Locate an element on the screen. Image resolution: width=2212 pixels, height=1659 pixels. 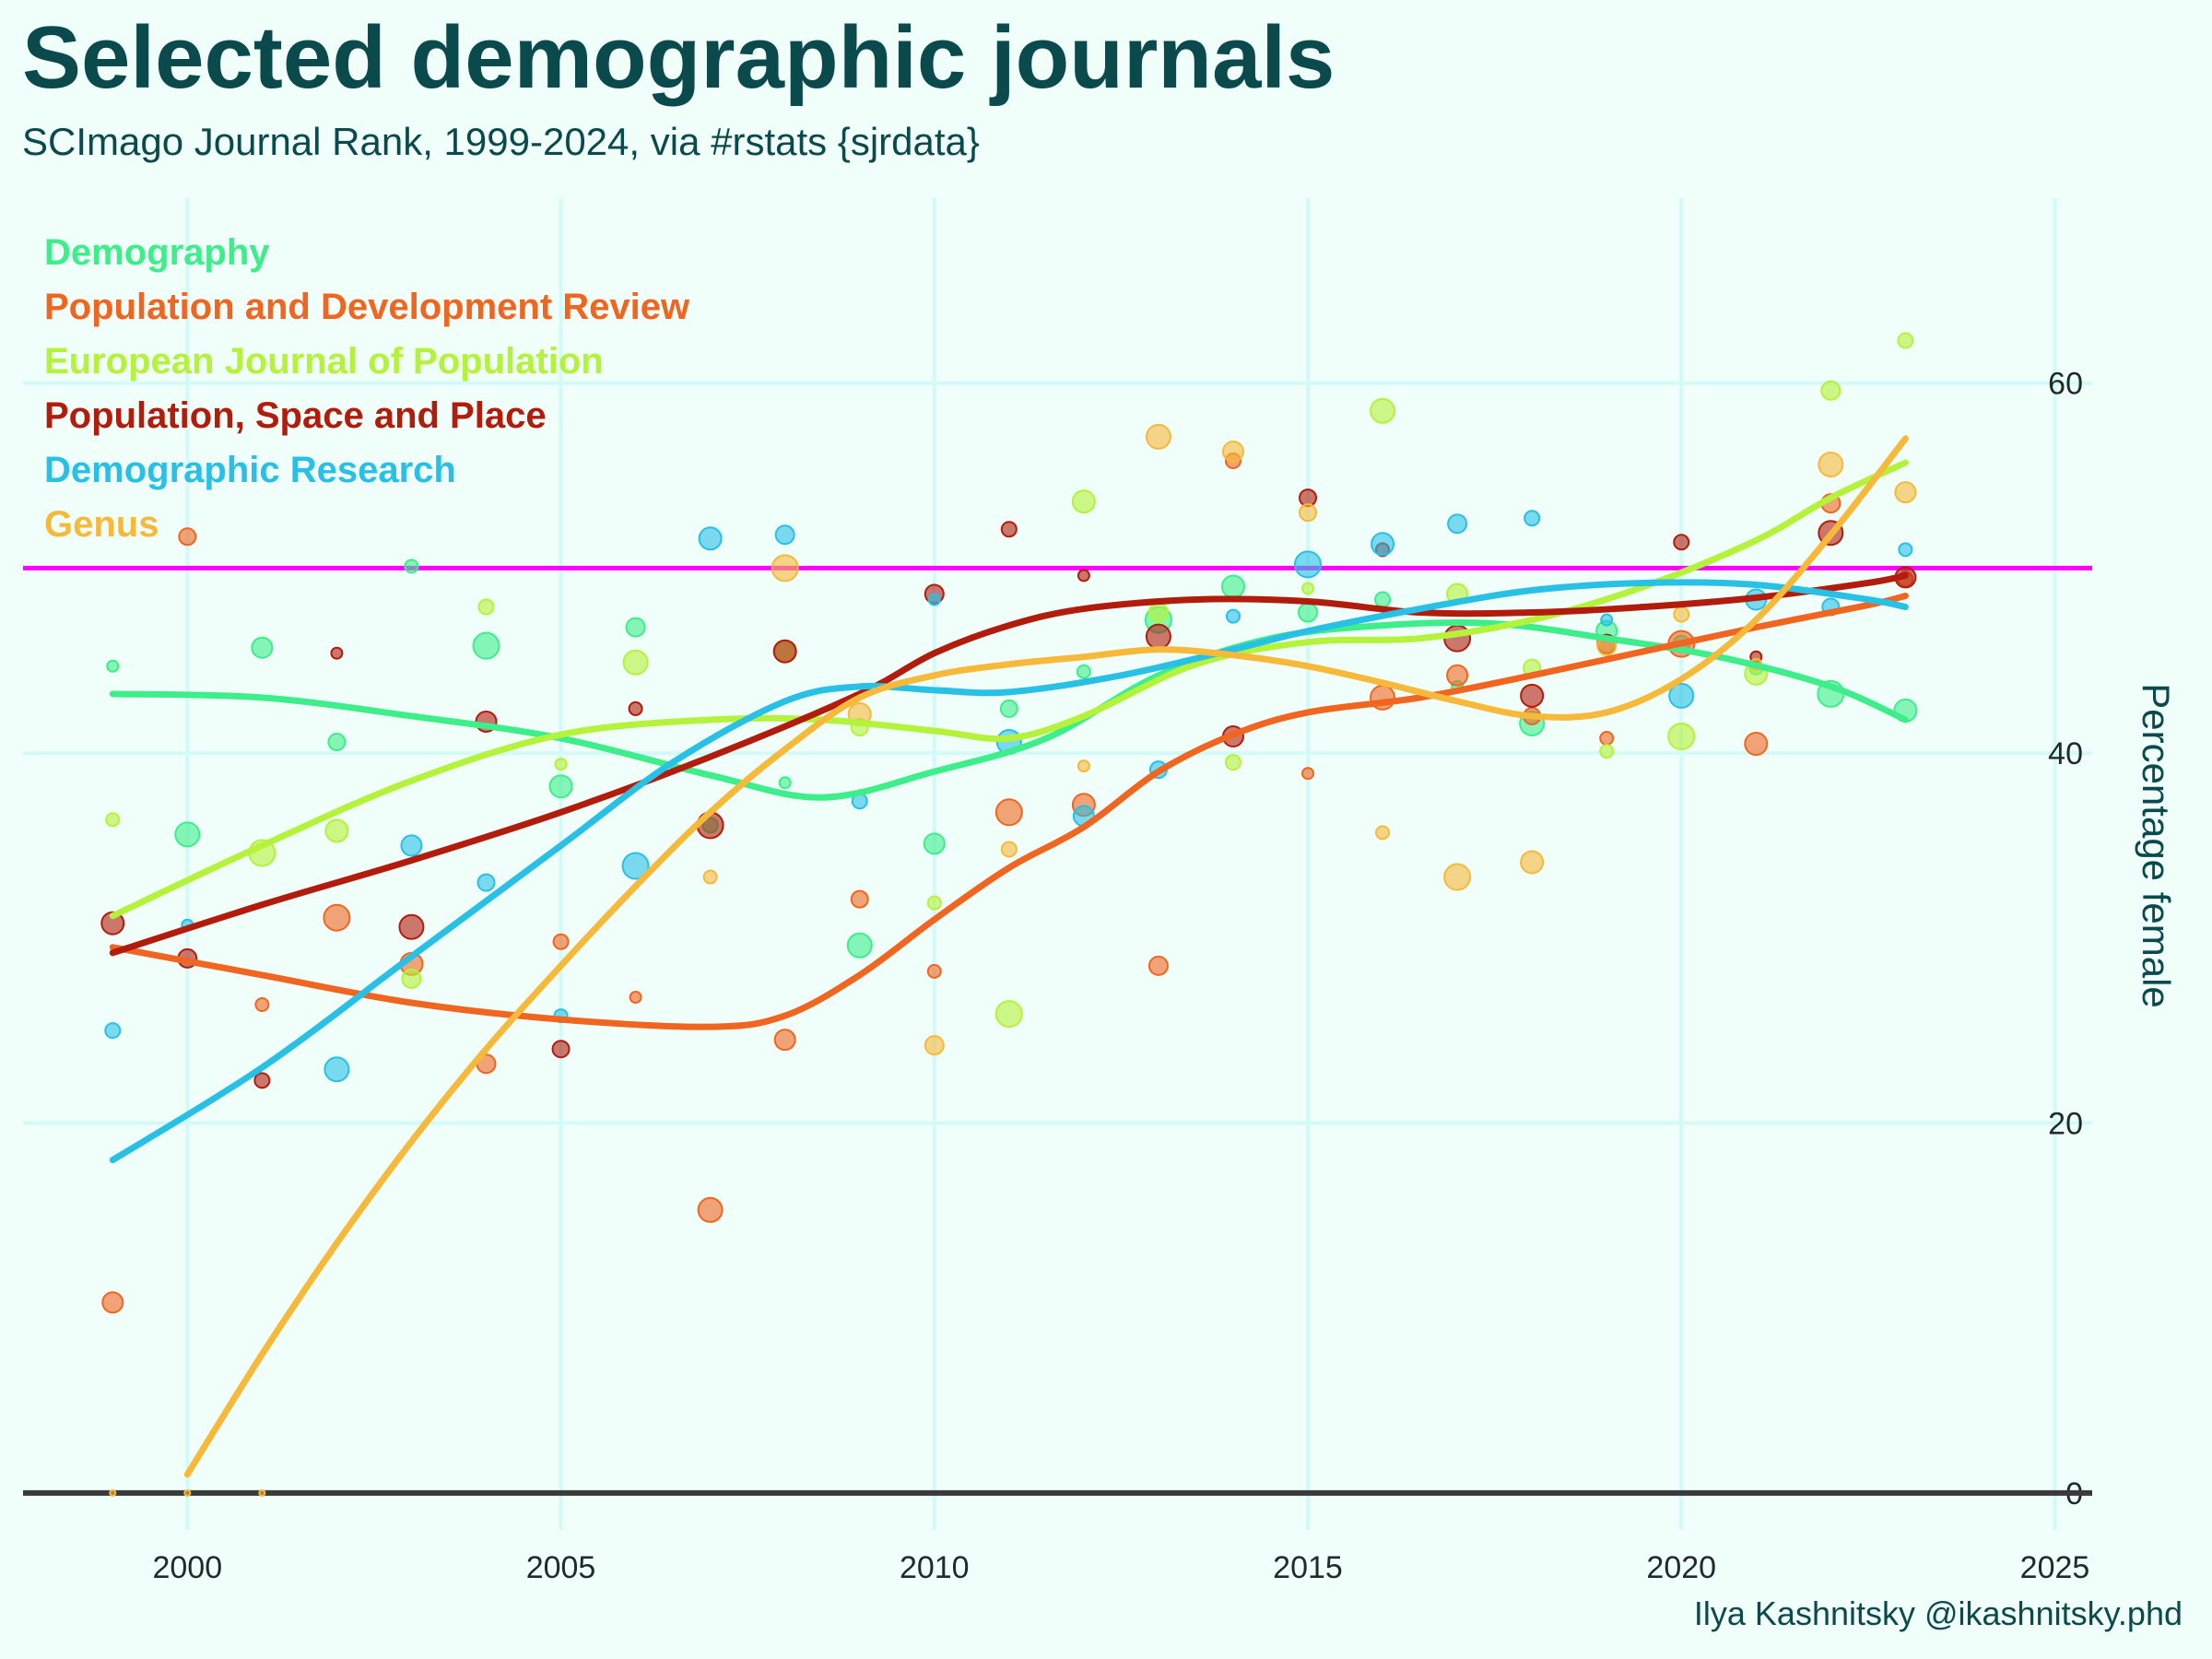
point-population-space-and-place-2012 is located at coordinates (1083, 575).